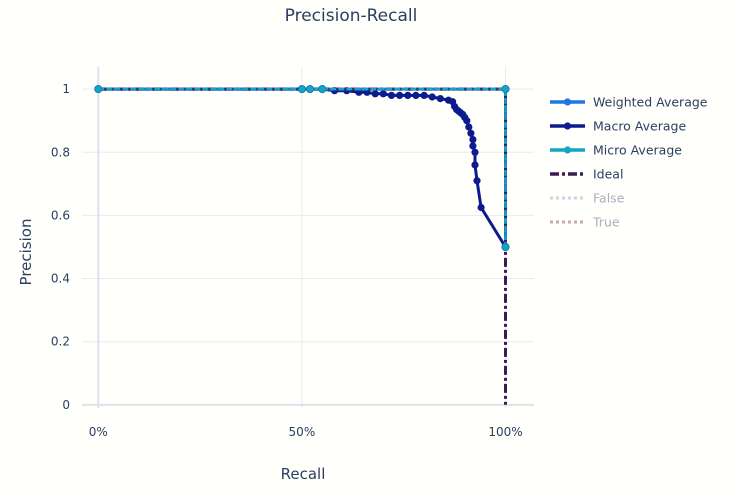 The height and width of the screenshot is (497, 732). Describe the element at coordinates (608, 174) in the screenshot. I see `legend-label: Ideal` at that location.